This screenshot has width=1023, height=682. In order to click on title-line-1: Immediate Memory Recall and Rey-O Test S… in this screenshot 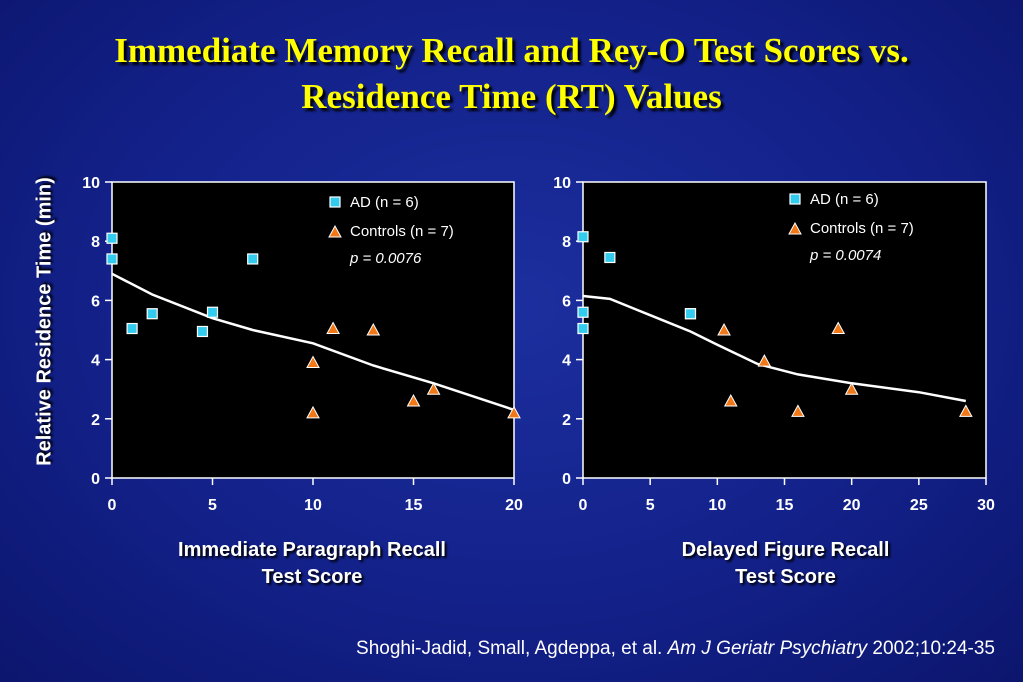, I will do `click(511, 50)`.